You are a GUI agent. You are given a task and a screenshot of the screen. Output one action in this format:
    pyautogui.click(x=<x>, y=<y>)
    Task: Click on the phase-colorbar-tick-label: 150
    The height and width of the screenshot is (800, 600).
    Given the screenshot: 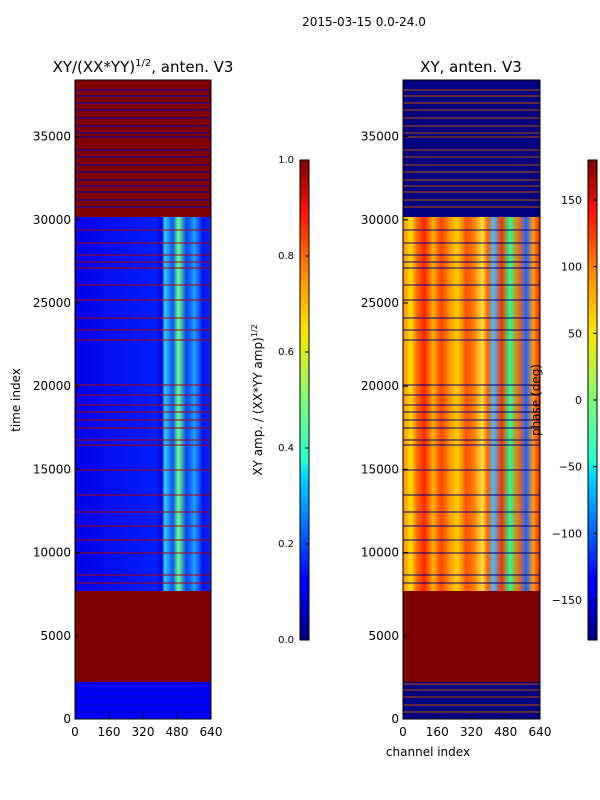 What is the action you would take?
    pyautogui.click(x=571, y=200)
    